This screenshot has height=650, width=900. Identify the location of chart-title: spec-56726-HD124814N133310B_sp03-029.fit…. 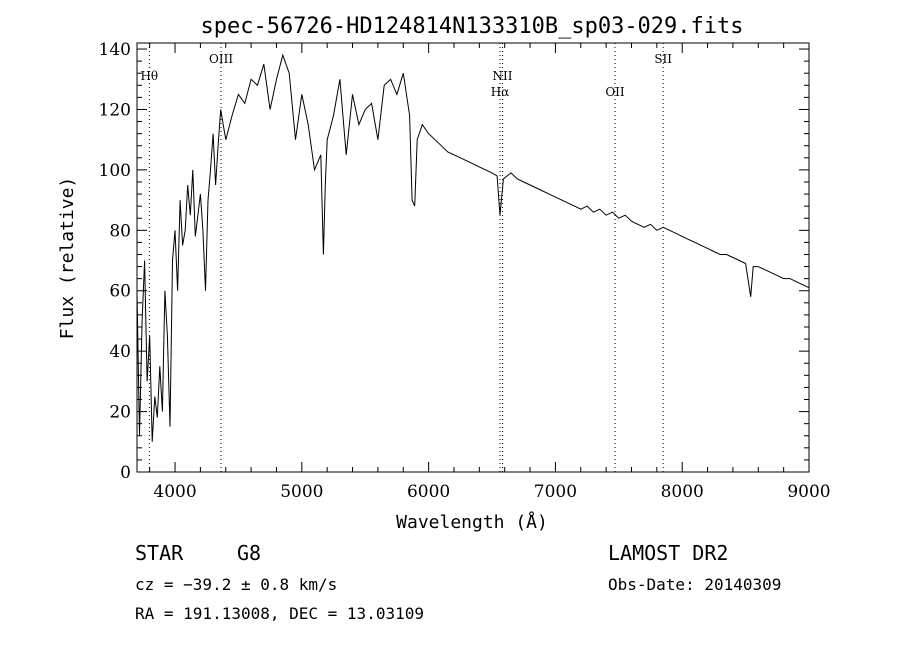
(471, 26).